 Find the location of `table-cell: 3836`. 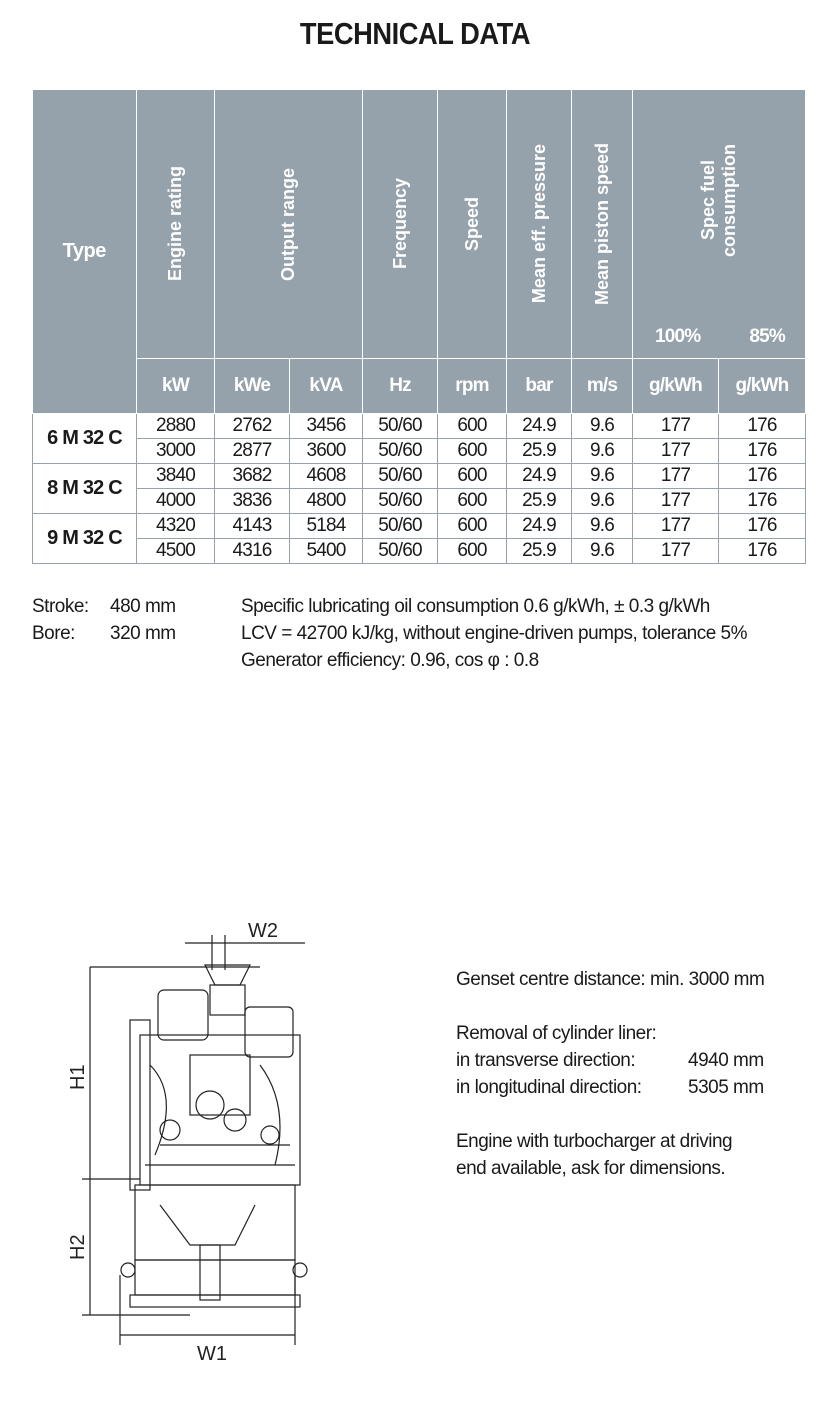

table-cell: 3836 is located at coordinates (252, 501).